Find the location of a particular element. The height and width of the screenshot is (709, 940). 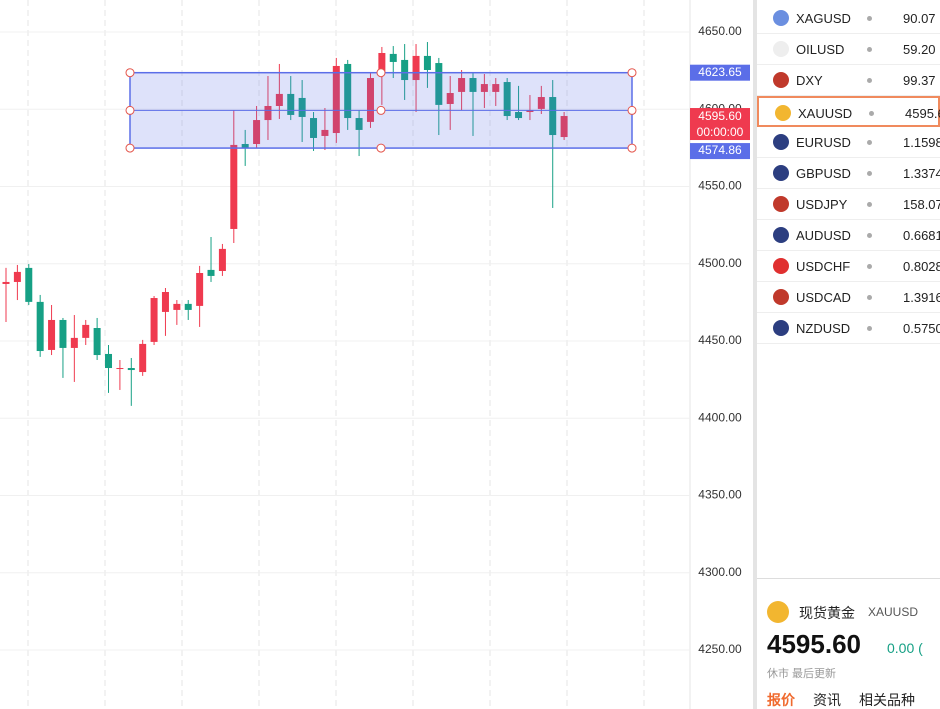

detail-name: 现货黄金 is located at coordinates (827, 613).